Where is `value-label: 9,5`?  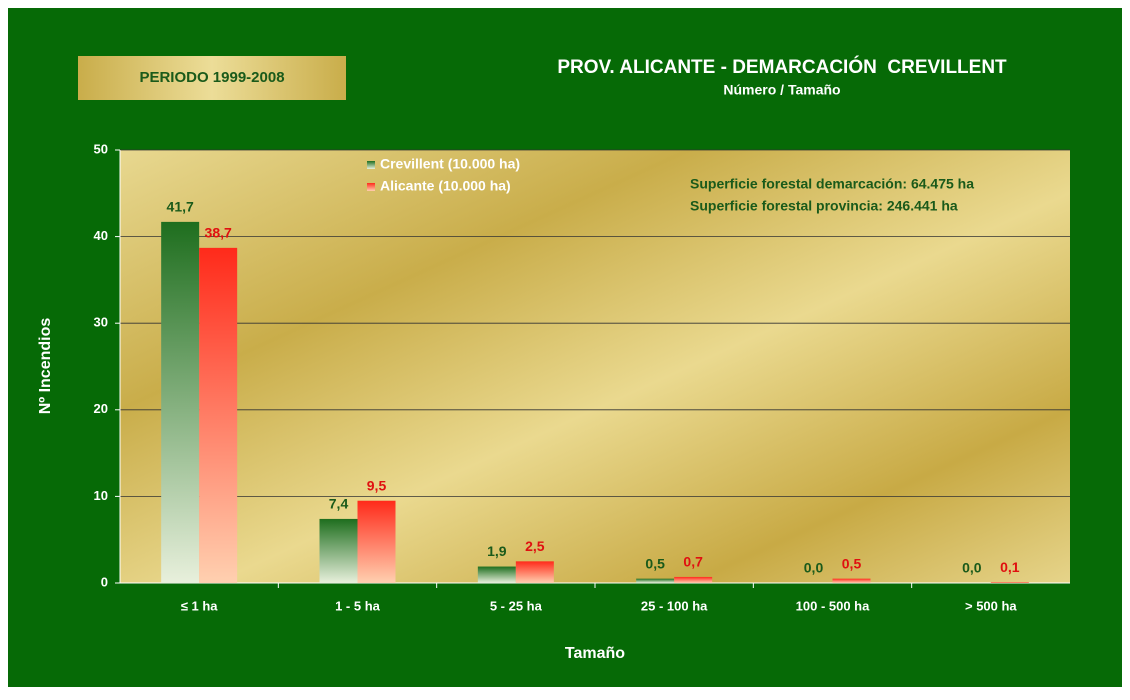
value-label: 9,5 is located at coordinates (377, 485).